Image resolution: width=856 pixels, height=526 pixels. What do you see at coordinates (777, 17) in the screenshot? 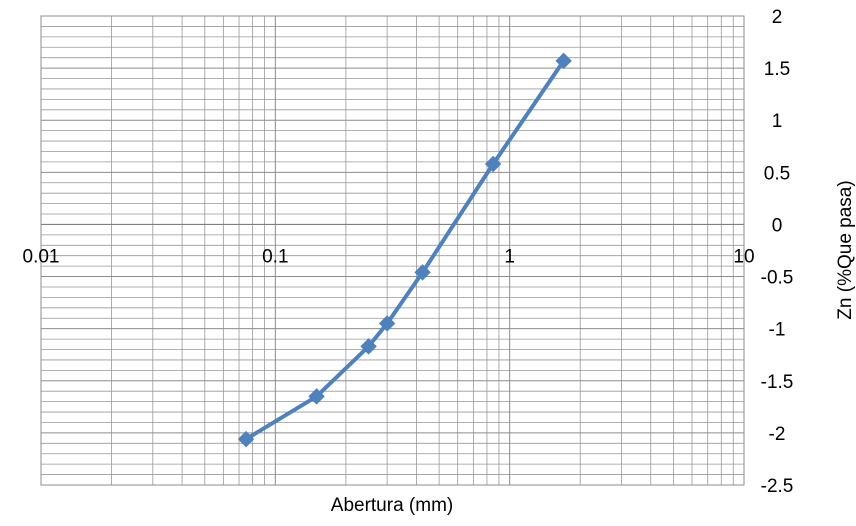
I see `y-tick-label: 2` at bounding box center [777, 17].